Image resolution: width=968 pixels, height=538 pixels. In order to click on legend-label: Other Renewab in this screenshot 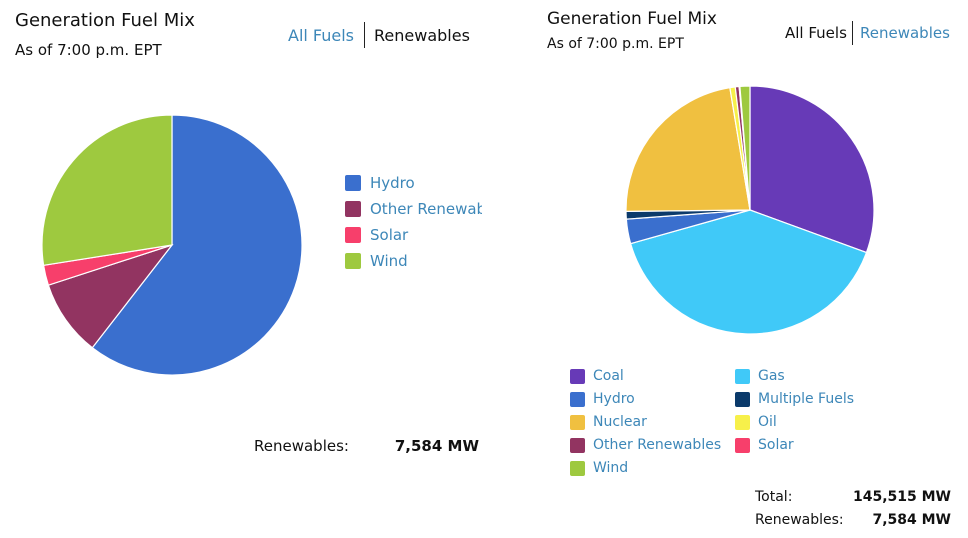, I will do `click(426, 209)`.